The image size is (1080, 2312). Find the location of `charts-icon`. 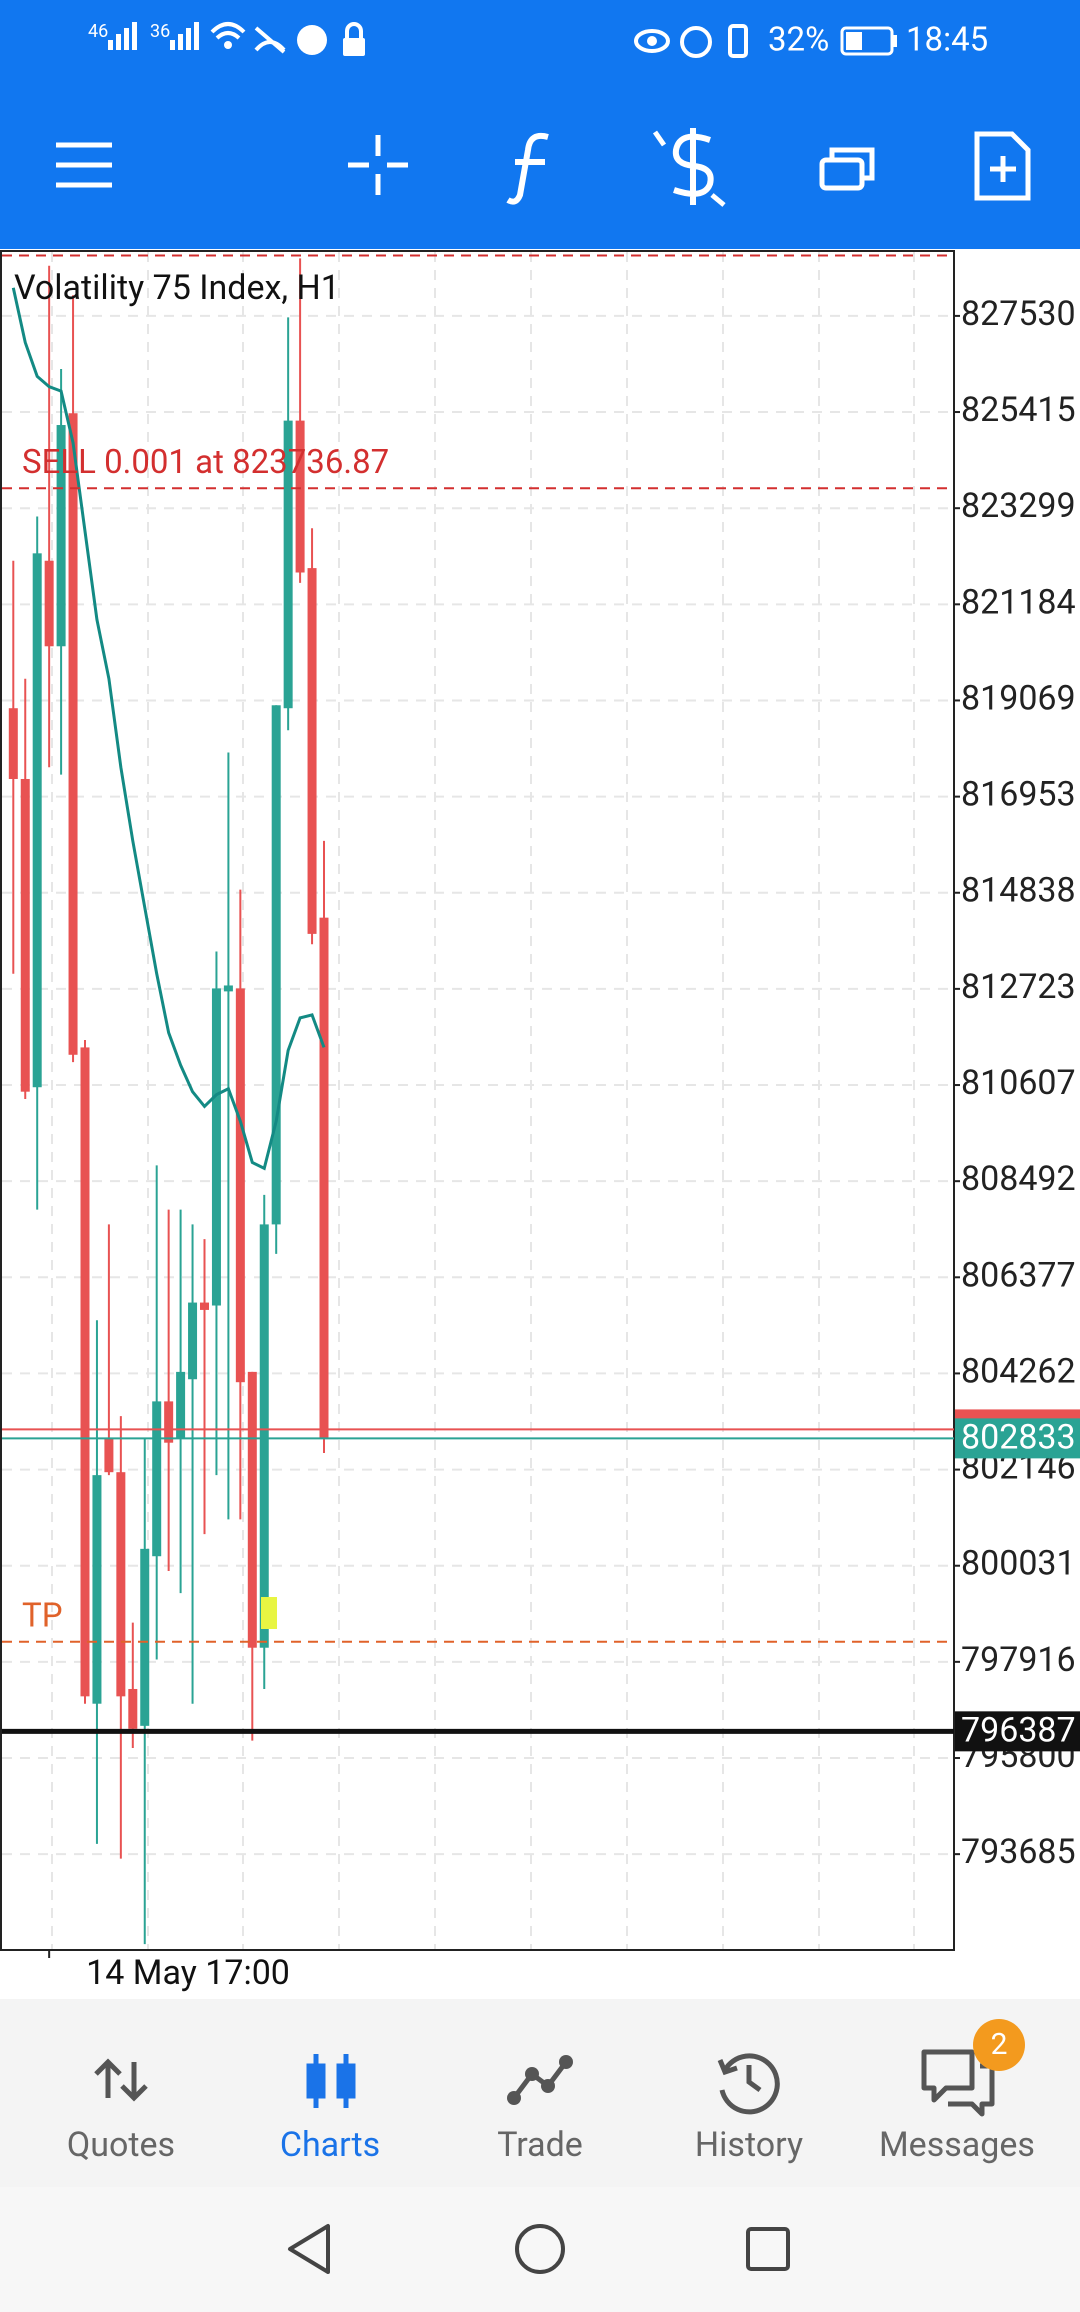

charts-icon is located at coordinates (331, 2081).